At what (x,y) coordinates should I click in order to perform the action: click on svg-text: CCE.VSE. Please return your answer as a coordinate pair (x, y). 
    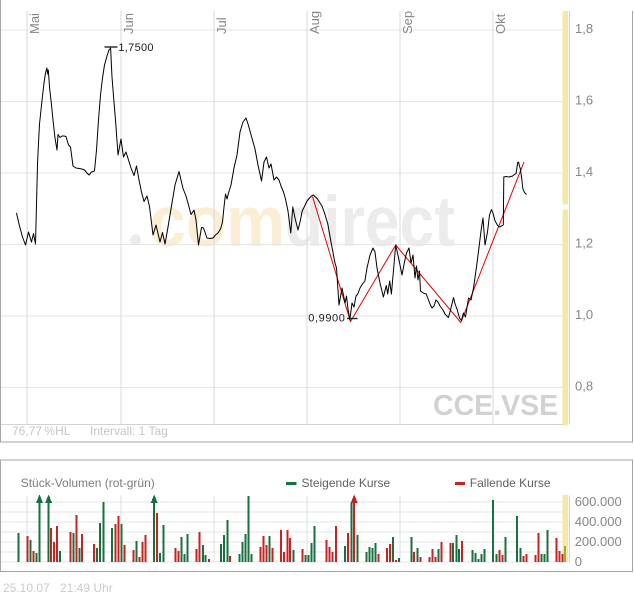
    Looking at the image, I should click on (495, 406).